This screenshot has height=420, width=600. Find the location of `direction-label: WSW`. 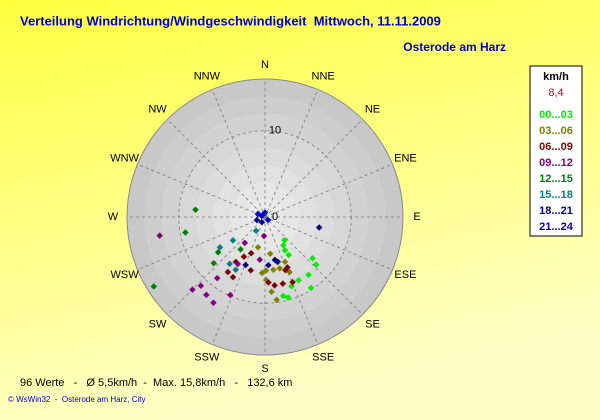

direction-label: WSW is located at coordinates (125, 275).